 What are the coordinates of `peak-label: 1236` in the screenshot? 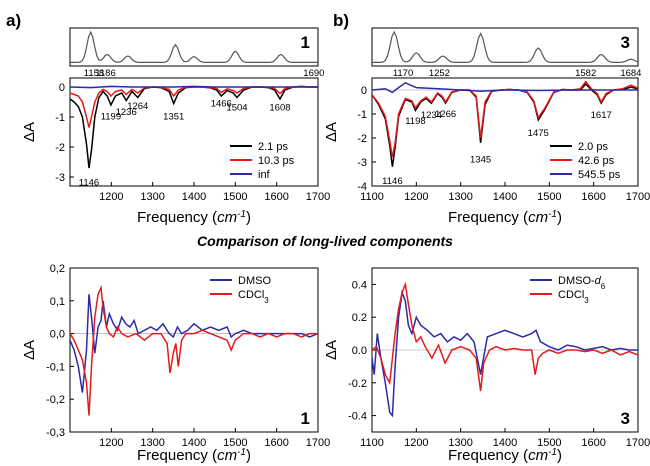 It's located at (126, 112).